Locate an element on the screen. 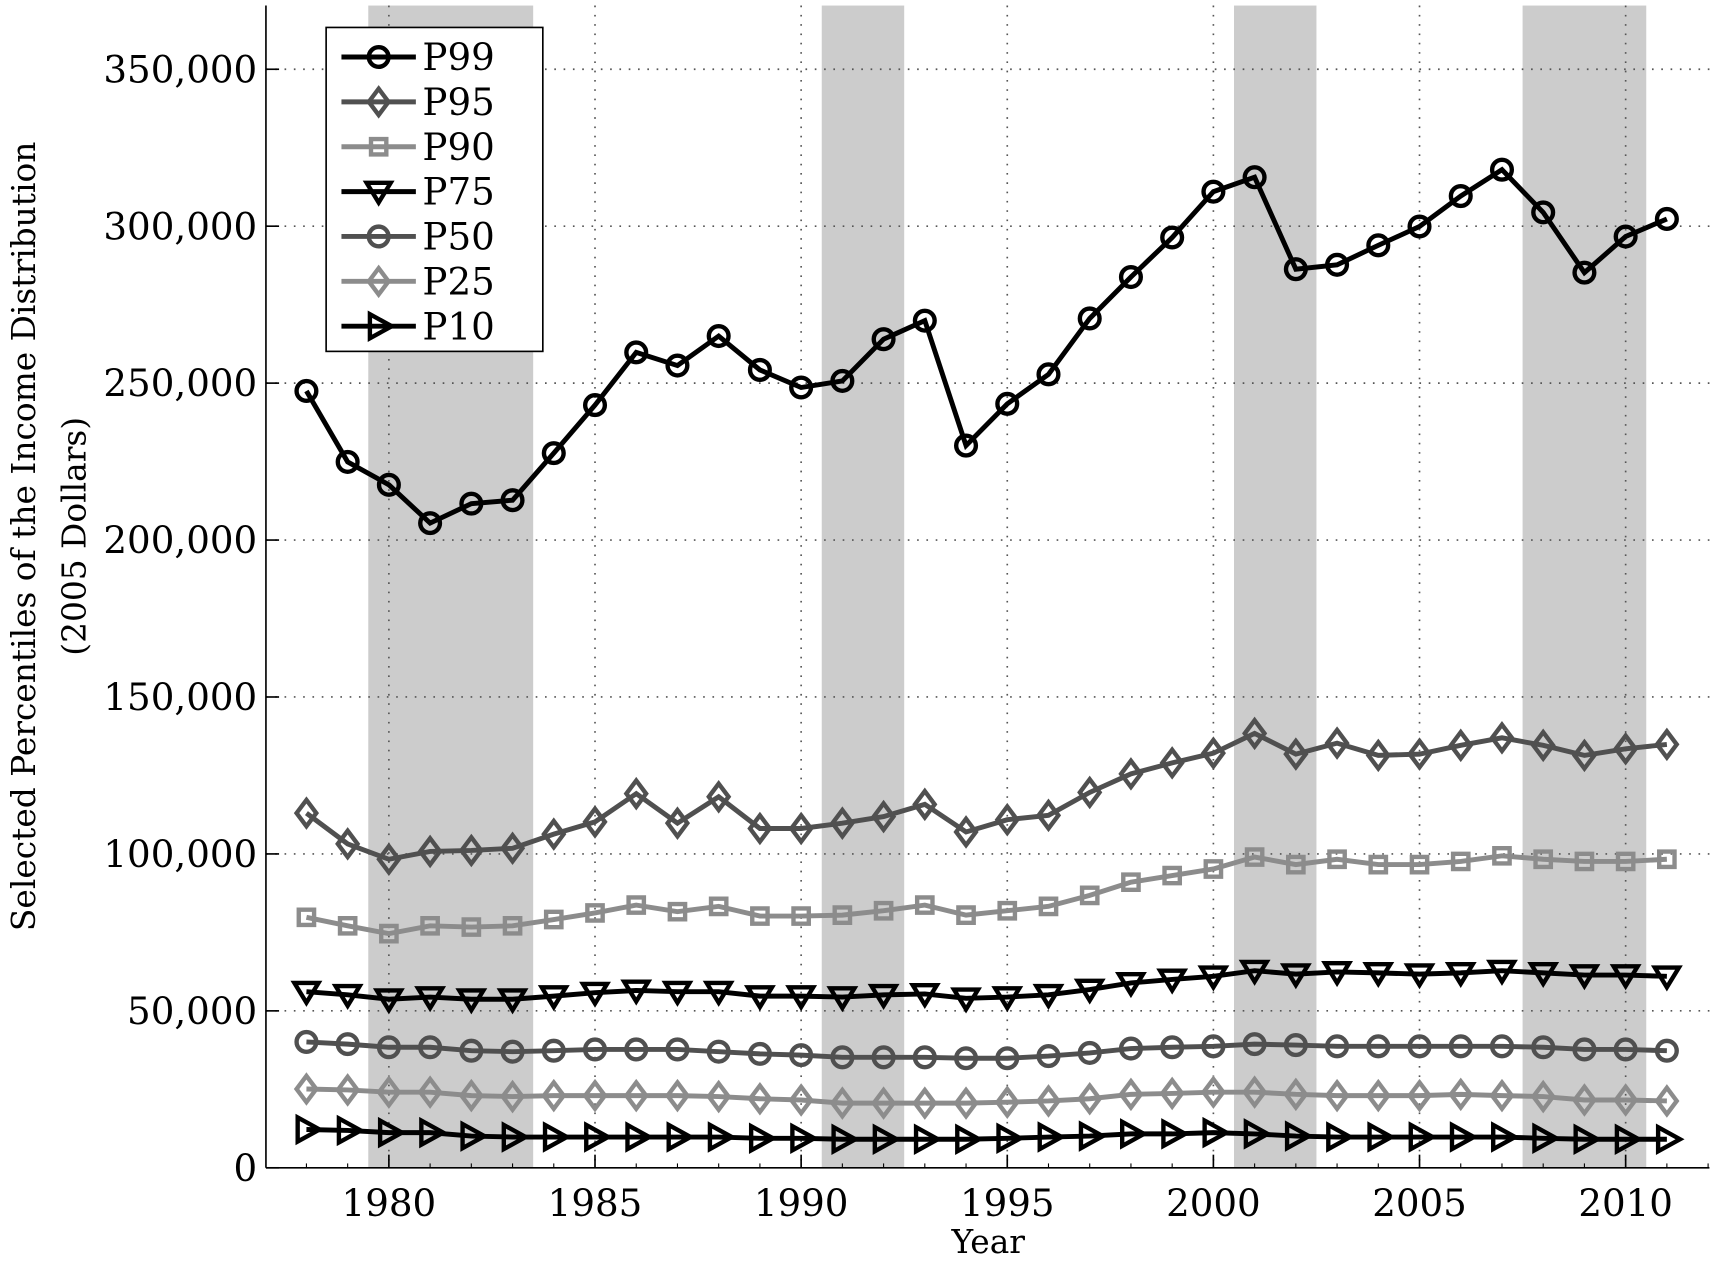  legend-item-p25: P25 is located at coordinates (418, 281).